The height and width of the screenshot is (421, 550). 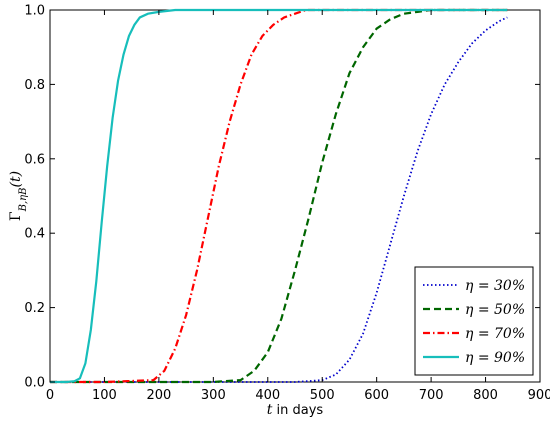 I want to click on y-label-sub: B,ηB, so click(x=23, y=199).